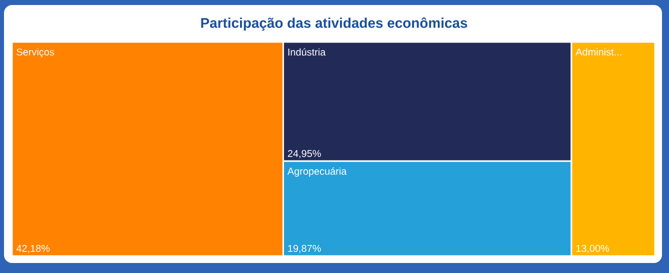 The height and width of the screenshot is (273, 669). What do you see at coordinates (35, 53) in the screenshot?
I see `category-label: Serviços` at bounding box center [35, 53].